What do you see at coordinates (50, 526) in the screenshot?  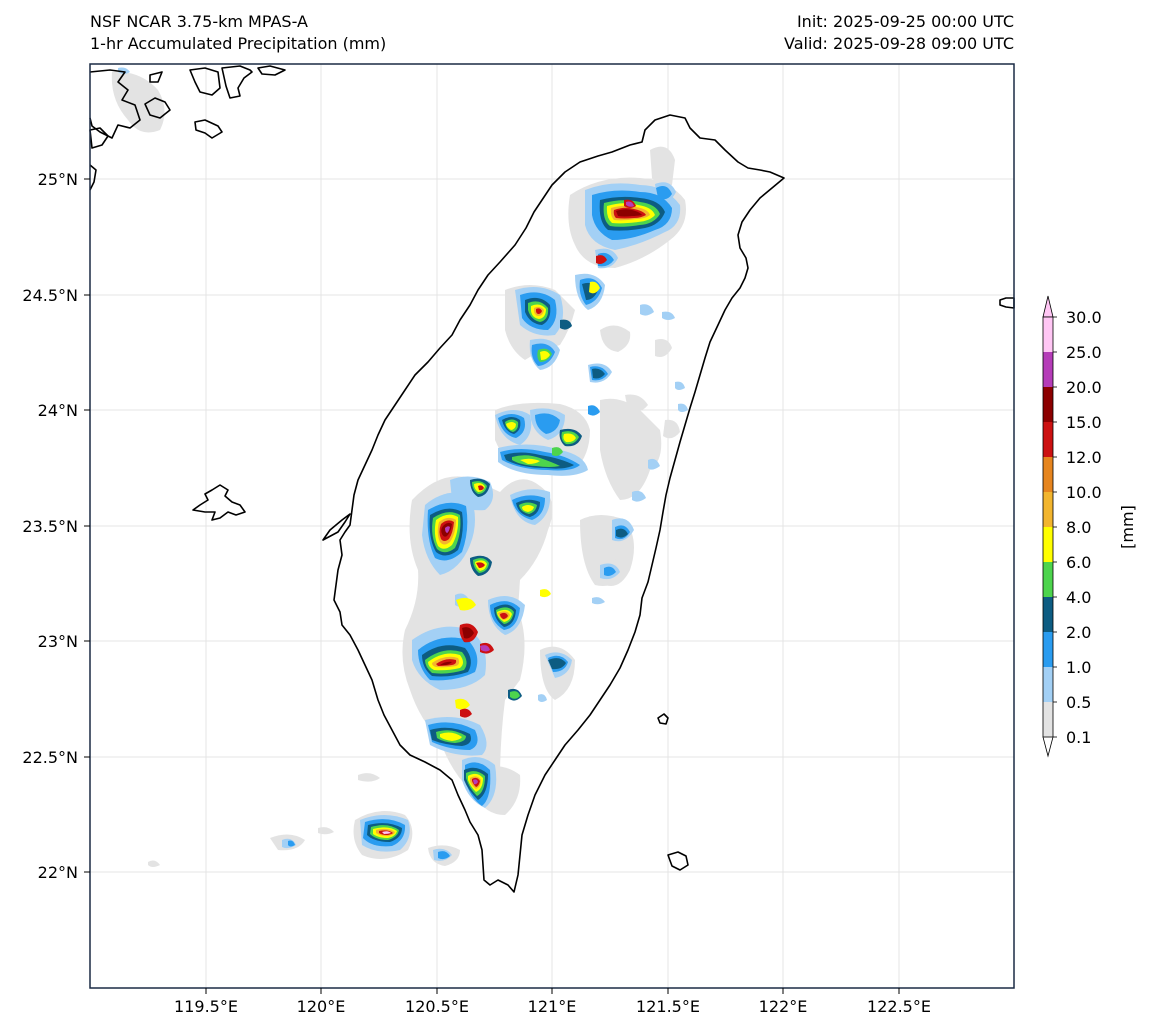 I see `lat-tick-label: 23.5°N` at bounding box center [50, 526].